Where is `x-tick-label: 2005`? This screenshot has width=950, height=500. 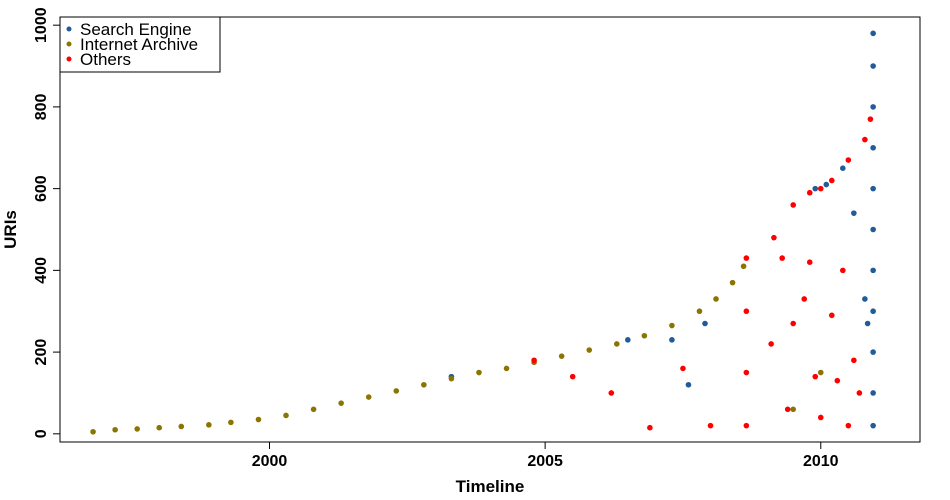
x-tick-label: 2005 is located at coordinates (545, 461).